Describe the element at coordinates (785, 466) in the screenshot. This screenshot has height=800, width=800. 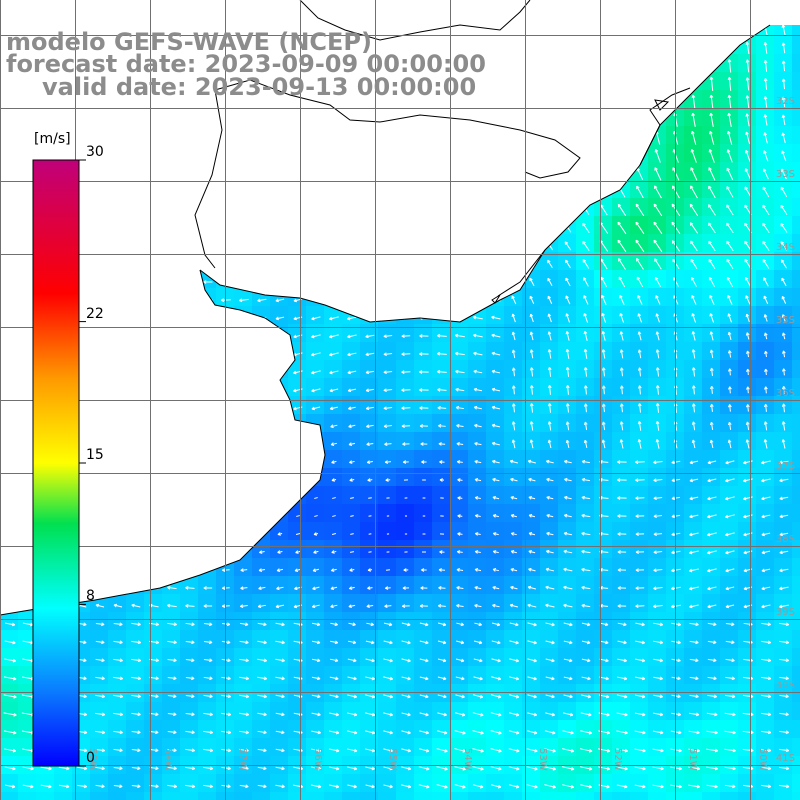
I see `latitude-label: 37S` at that location.